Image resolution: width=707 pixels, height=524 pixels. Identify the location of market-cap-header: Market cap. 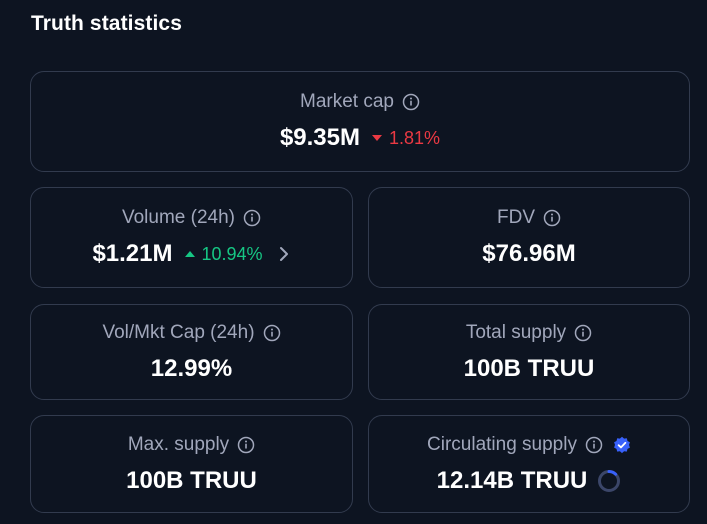
(360, 102).